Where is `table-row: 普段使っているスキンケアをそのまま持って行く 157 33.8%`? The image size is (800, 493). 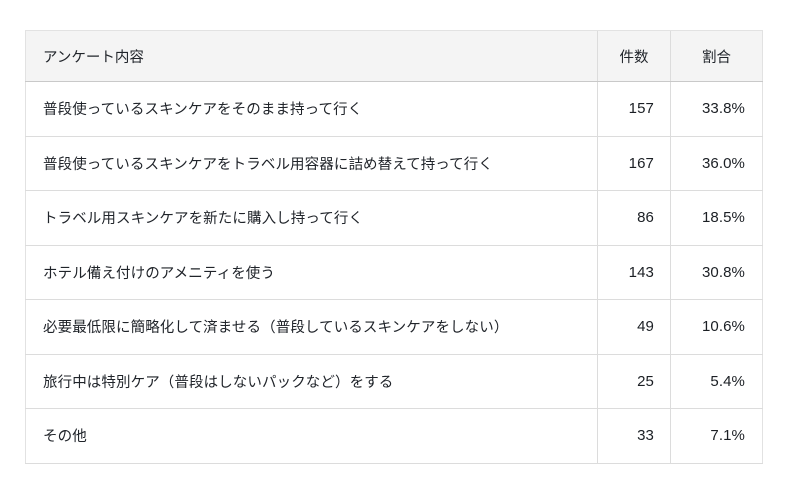
table-row: 普段使っているスキンケアをそのまま持って行く 157 33.8% is located at coordinates (394, 109).